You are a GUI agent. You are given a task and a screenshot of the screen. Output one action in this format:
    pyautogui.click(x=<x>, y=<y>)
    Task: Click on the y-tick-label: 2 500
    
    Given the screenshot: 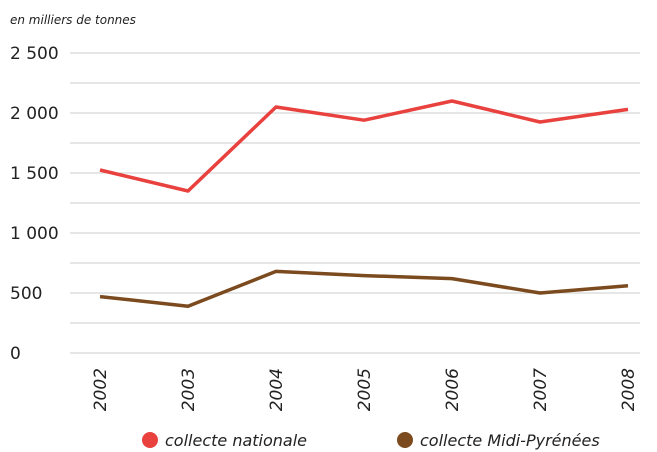 What is the action you would take?
    pyautogui.click(x=34, y=54)
    